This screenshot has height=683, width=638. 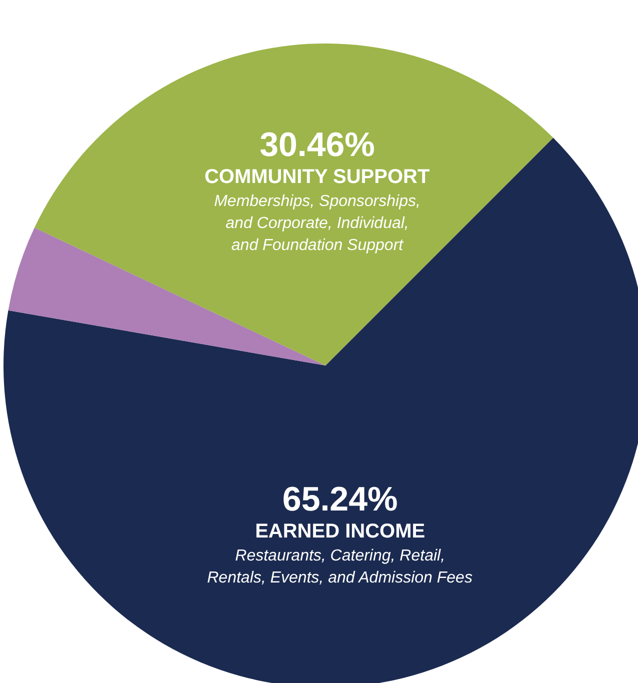 I want to click on slice-label: COMMUNITY SUPPORT, so click(x=317, y=177).